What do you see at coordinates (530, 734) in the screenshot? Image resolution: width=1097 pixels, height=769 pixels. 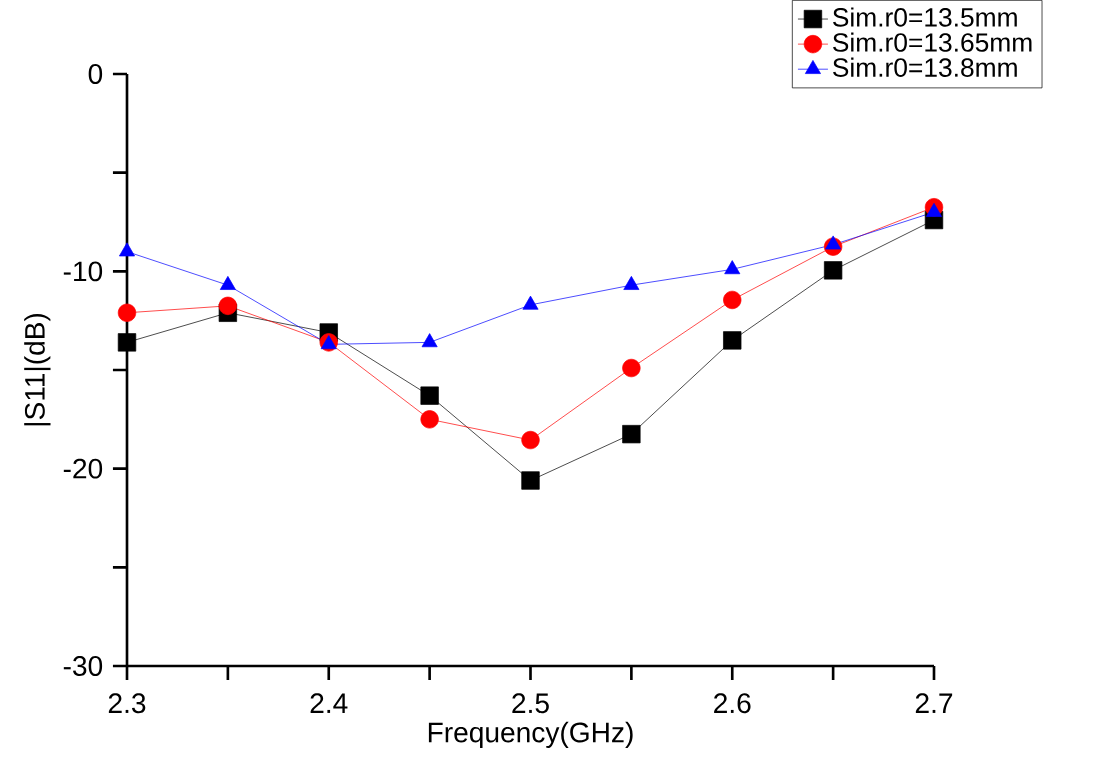 I see `x-axis-title: Frequency(GHz)` at bounding box center [530, 734].